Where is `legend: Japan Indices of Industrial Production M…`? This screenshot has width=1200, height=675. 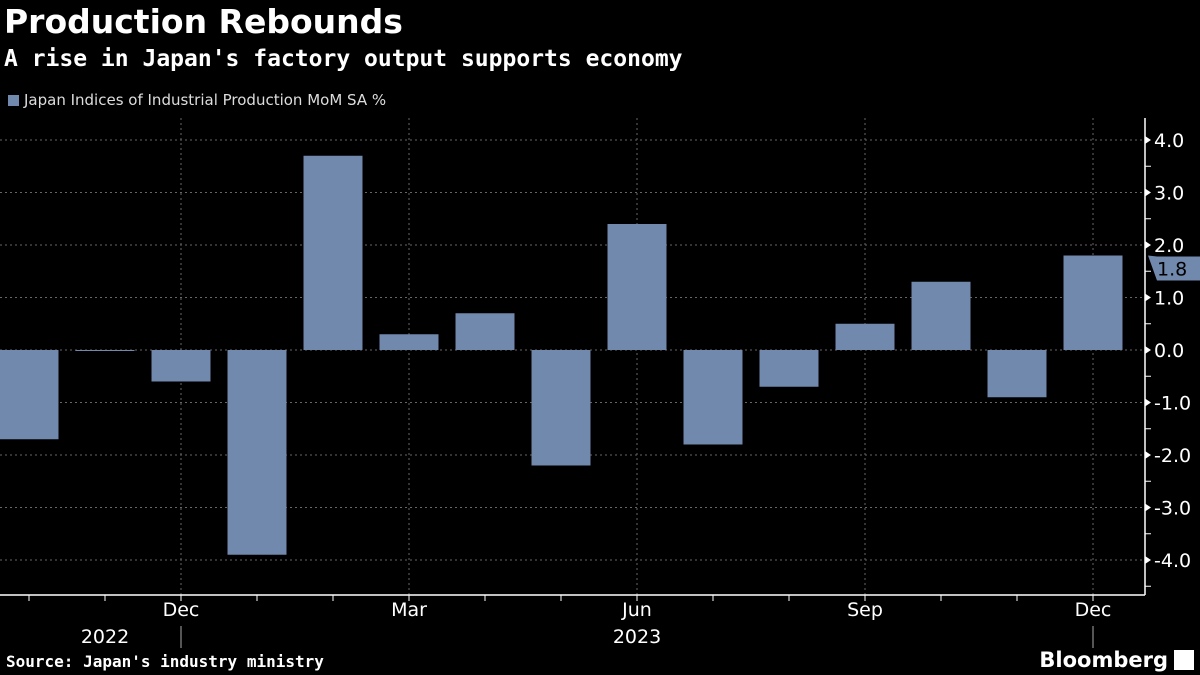
legend: Japan Indices of Industrial Production M… is located at coordinates (197, 100).